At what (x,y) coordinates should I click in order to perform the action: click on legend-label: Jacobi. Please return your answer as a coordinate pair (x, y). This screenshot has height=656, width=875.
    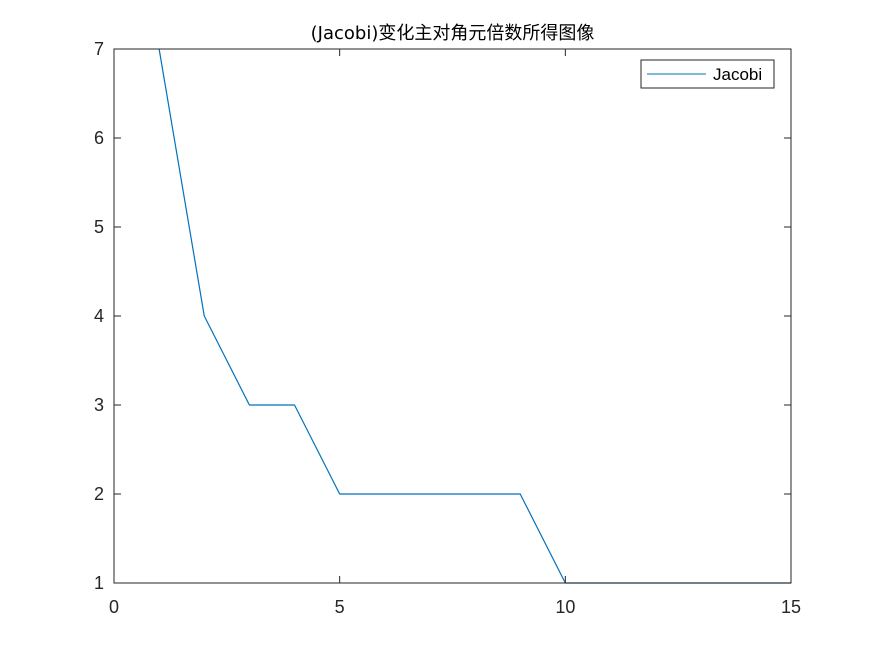
    Looking at the image, I should click on (737, 74).